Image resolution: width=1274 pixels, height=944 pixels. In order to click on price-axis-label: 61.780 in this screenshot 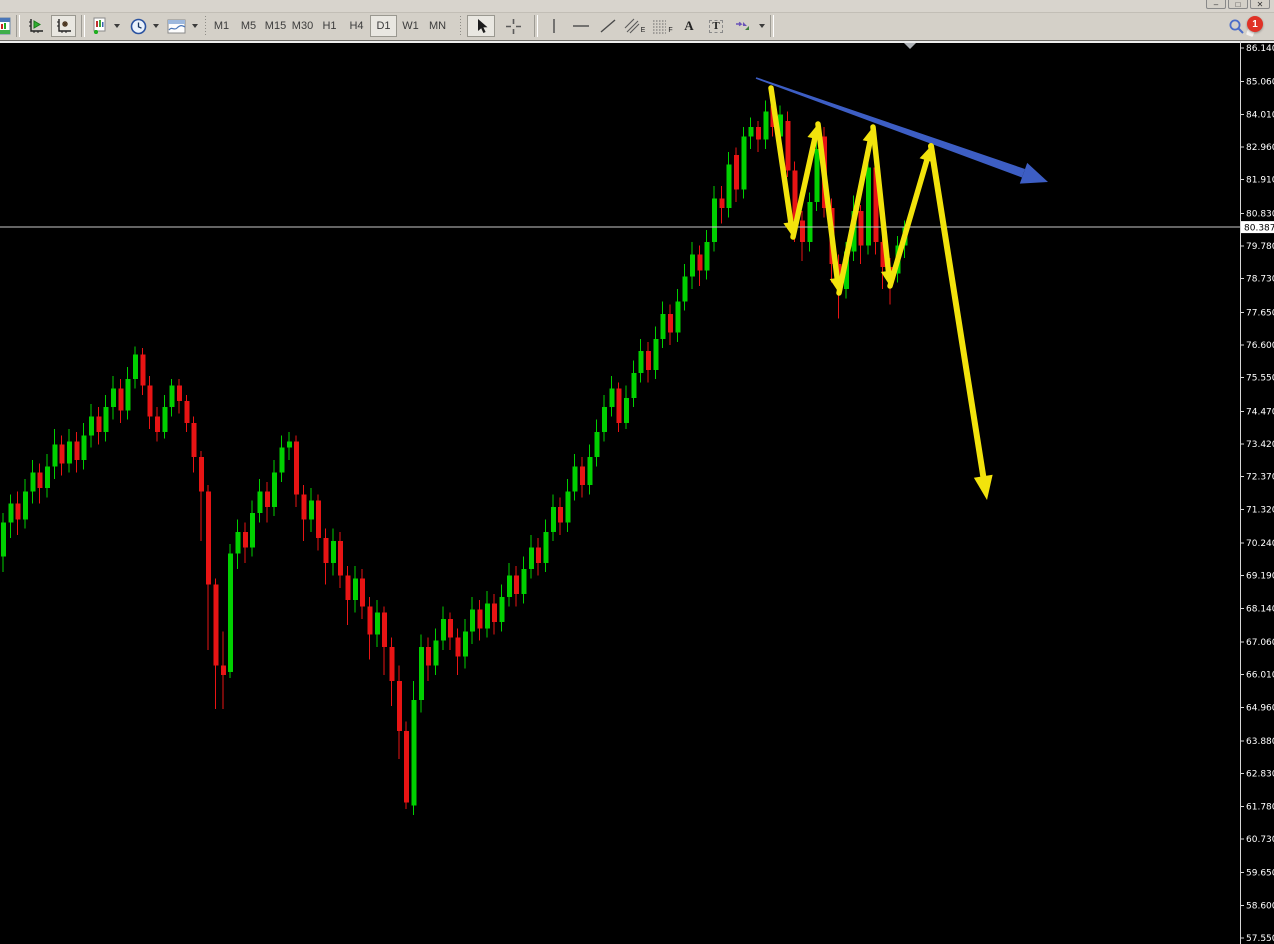, I will do `click(1260, 807)`.